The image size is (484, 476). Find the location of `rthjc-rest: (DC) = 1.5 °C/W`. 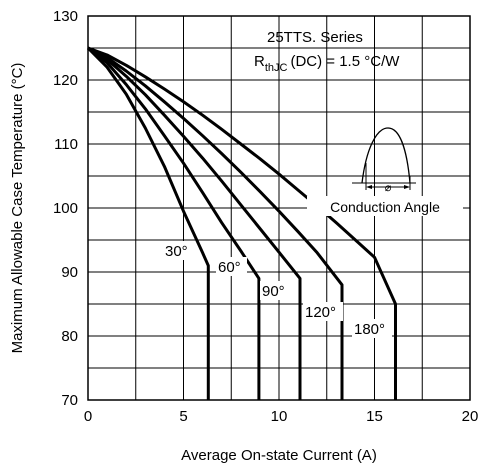

rthjc-rest: (DC) = 1.5 °C/W is located at coordinates (345, 61).